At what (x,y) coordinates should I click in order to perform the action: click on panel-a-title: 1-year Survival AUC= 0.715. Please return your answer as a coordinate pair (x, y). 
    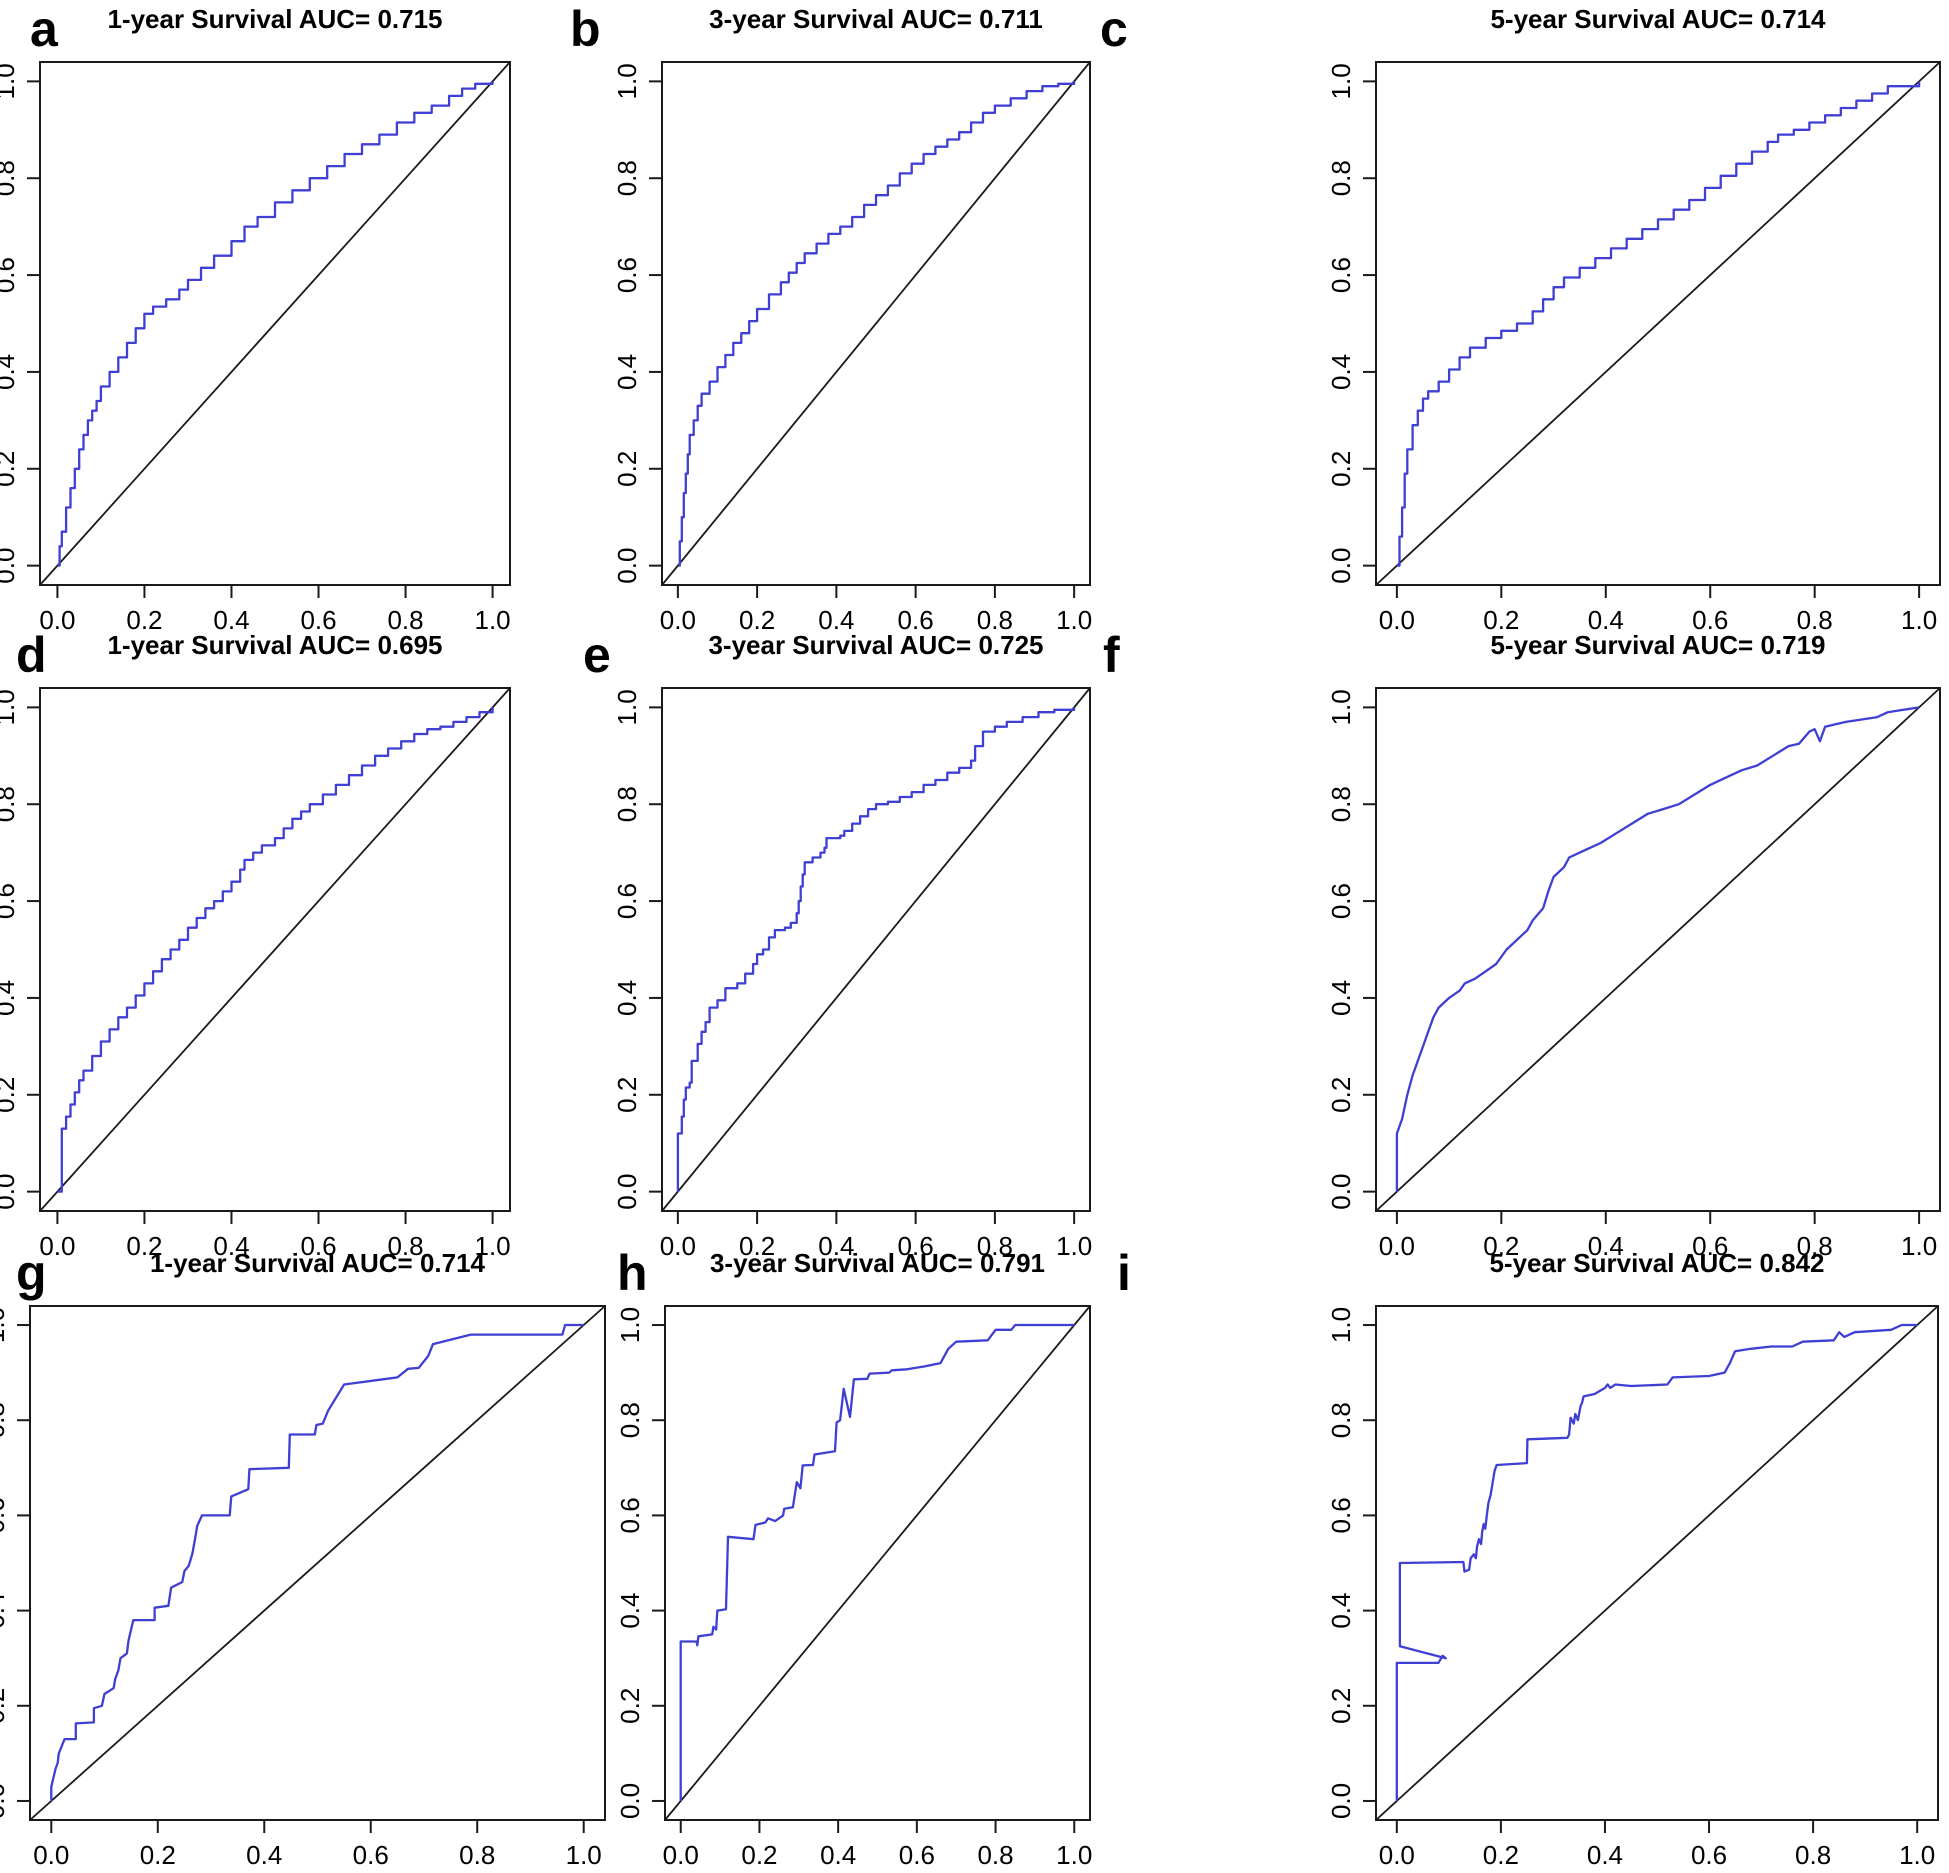
    Looking at the image, I should click on (274, 19).